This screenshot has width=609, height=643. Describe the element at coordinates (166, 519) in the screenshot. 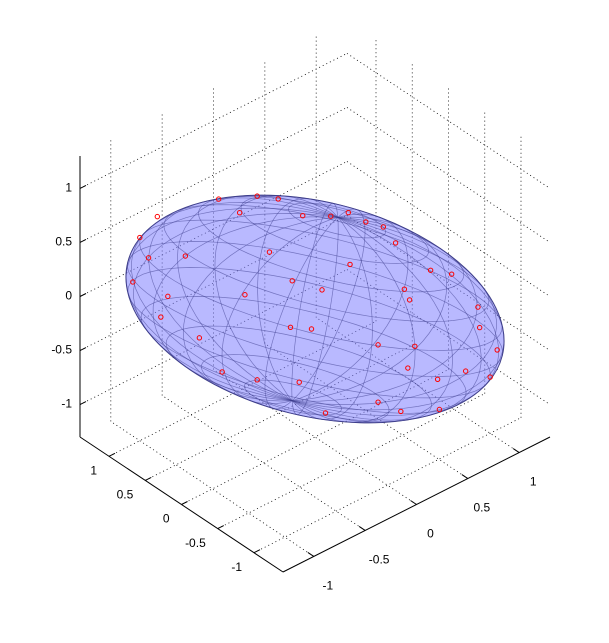

I see `y-tick-label: 0` at that location.